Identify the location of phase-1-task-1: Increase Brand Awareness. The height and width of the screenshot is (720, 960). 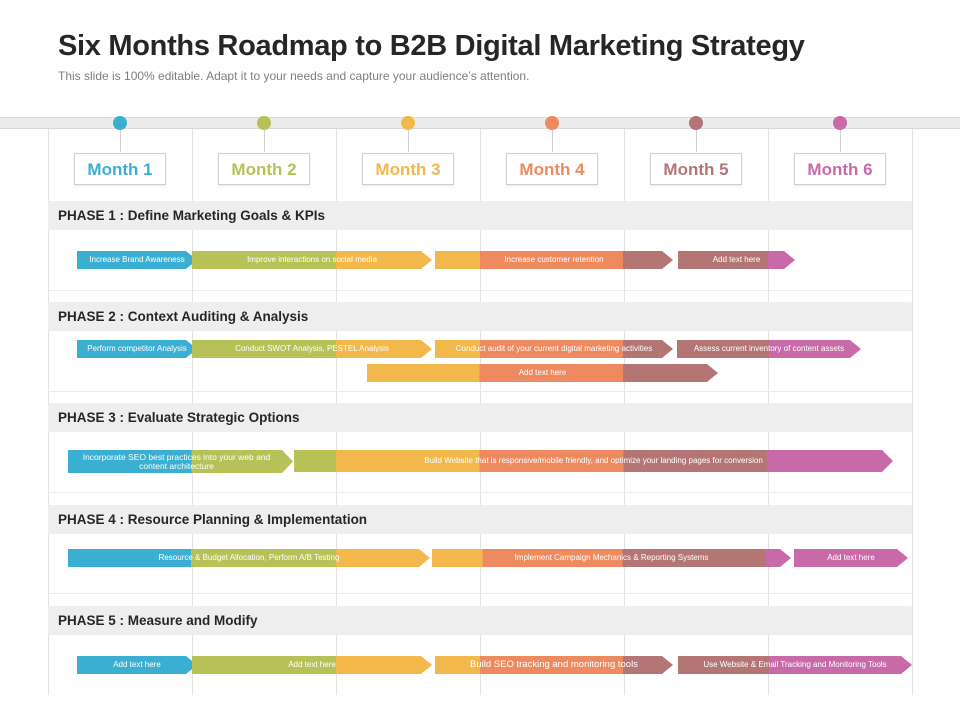
(137, 260).